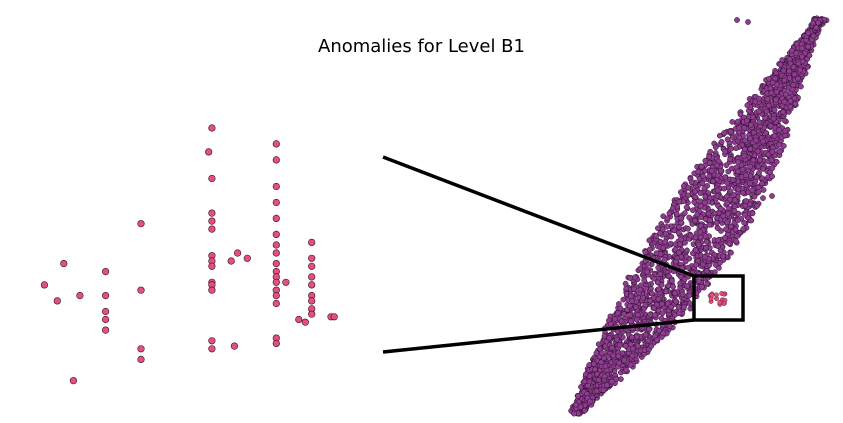 The width and height of the screenshot is (843, 423). I want to click on cloud-point-2042, so click(728, 171).